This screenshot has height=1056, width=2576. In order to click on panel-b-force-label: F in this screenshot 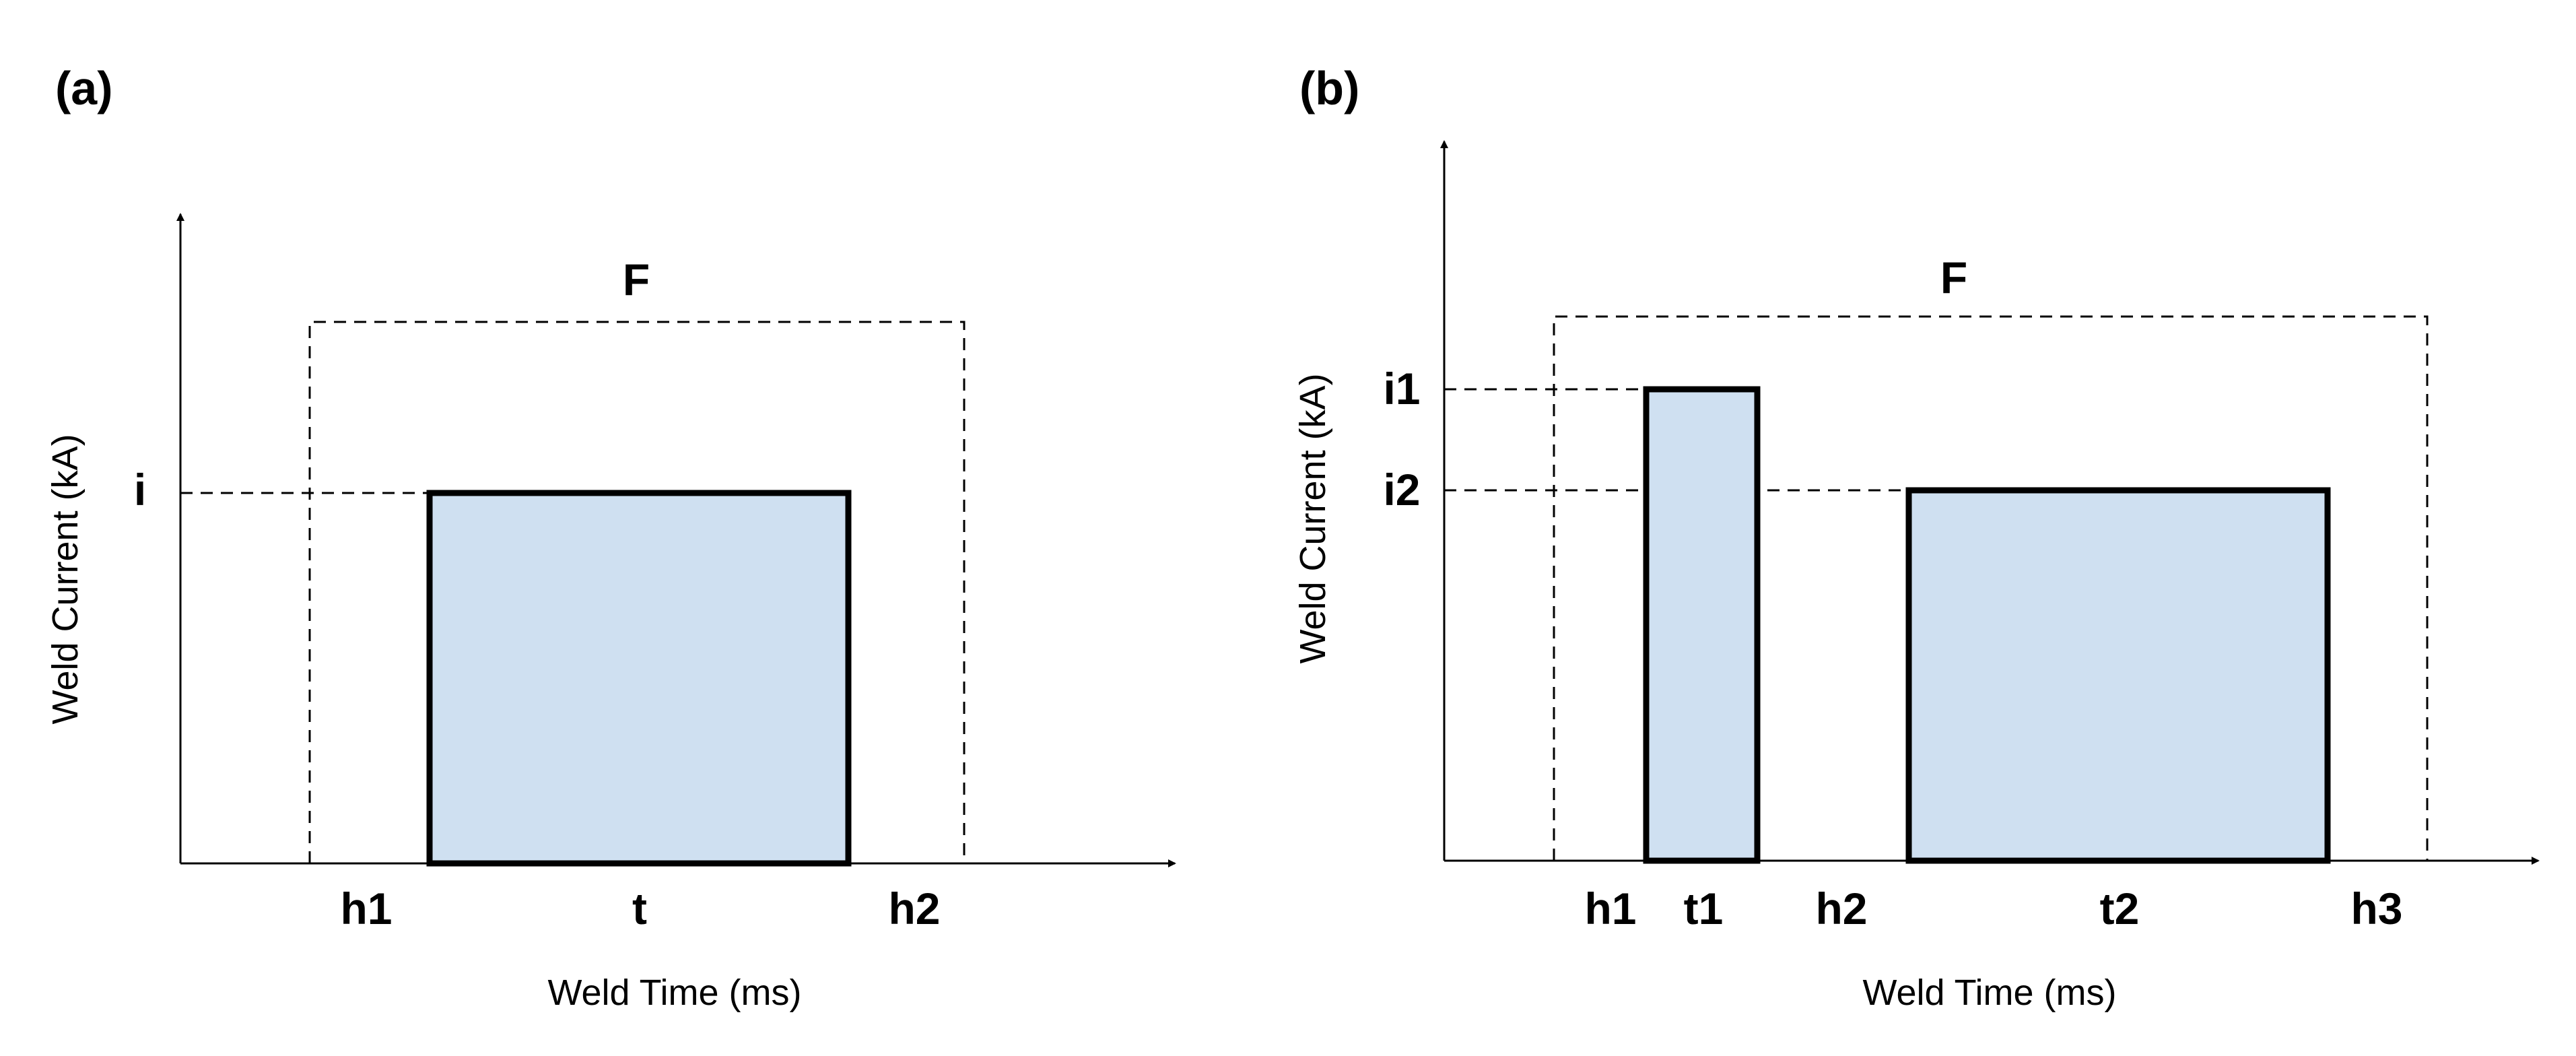, I will do `click(1954, 277)`.